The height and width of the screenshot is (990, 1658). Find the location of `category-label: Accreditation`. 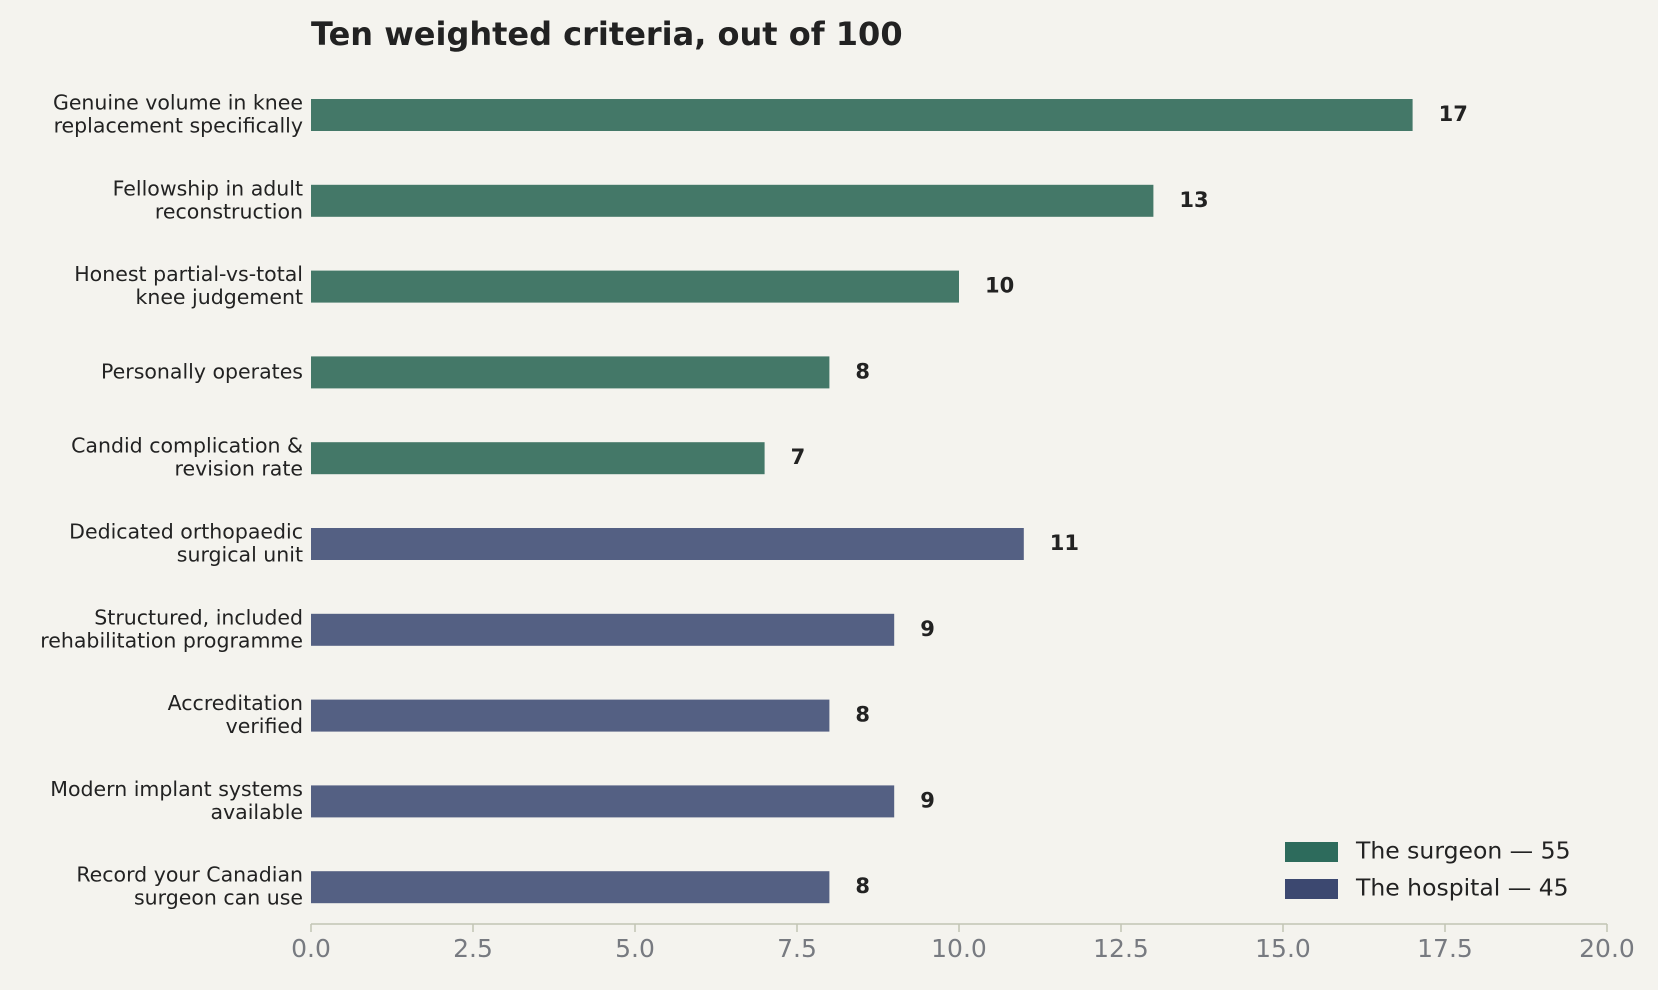

category-label: Accreditation is located at coordinates (235, 703).